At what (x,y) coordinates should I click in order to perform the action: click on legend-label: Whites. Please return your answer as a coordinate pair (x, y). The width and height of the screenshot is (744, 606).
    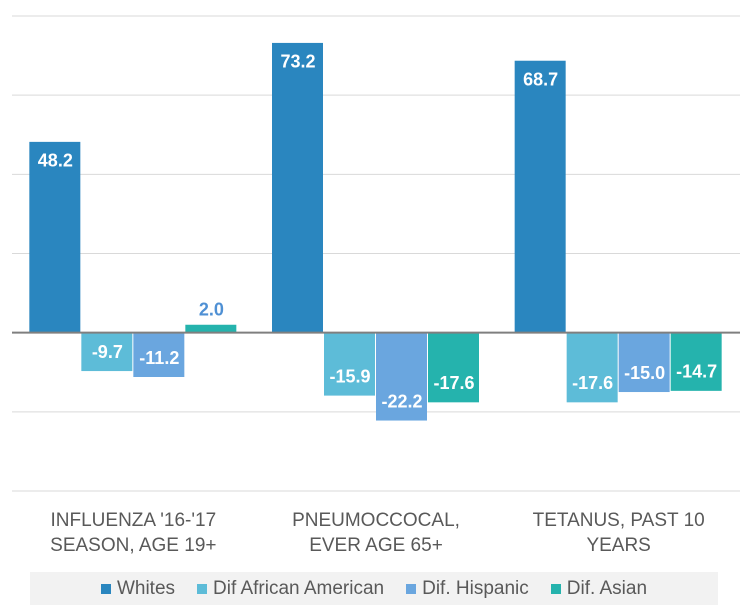
    Looking at the image, I should click on (146, 588).